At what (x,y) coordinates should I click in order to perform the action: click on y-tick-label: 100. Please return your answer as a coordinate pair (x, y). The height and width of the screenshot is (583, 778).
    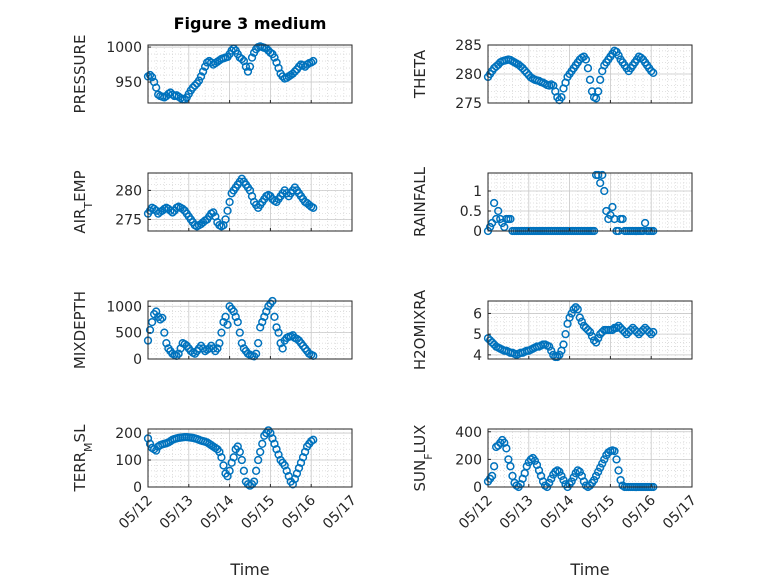
    Looking at the image, I should click on (128, 461).